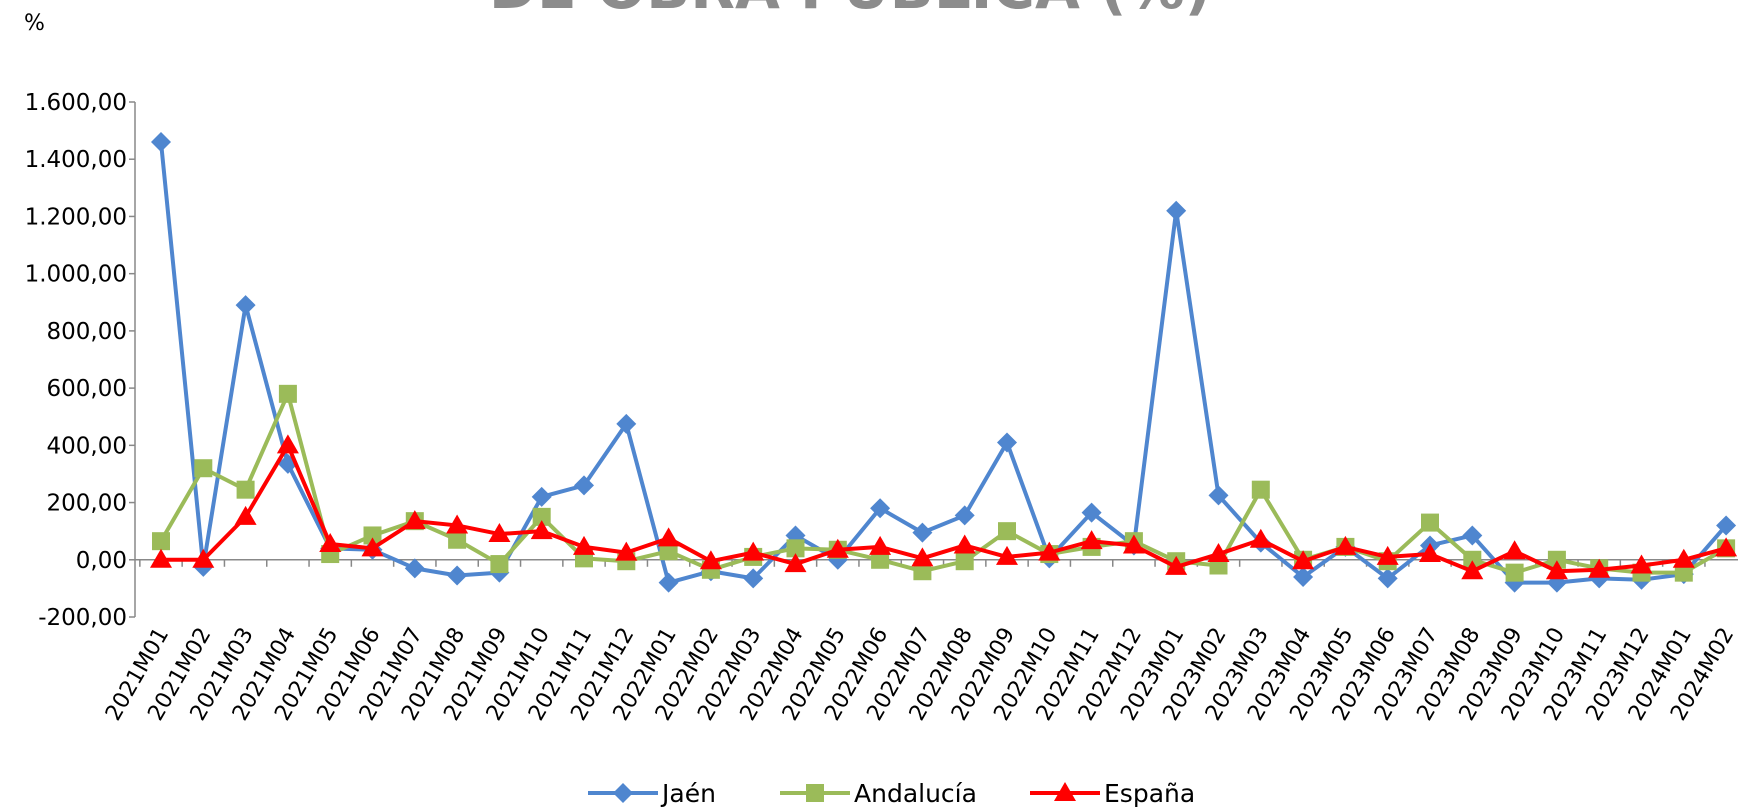  Describe the element at coordinates (101, 561) in the screenshot. I see `y-tick-label: 0,00` at that location.